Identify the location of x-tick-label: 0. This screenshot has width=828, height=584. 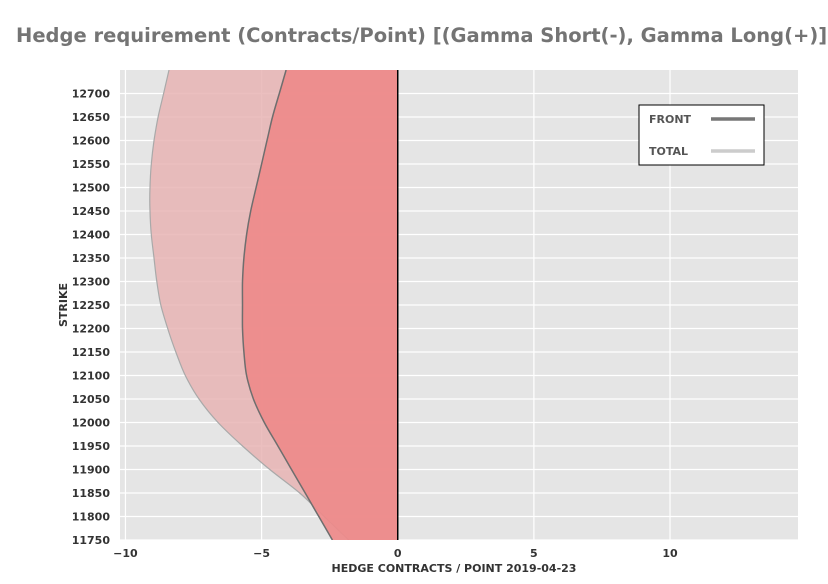
(398, 553).